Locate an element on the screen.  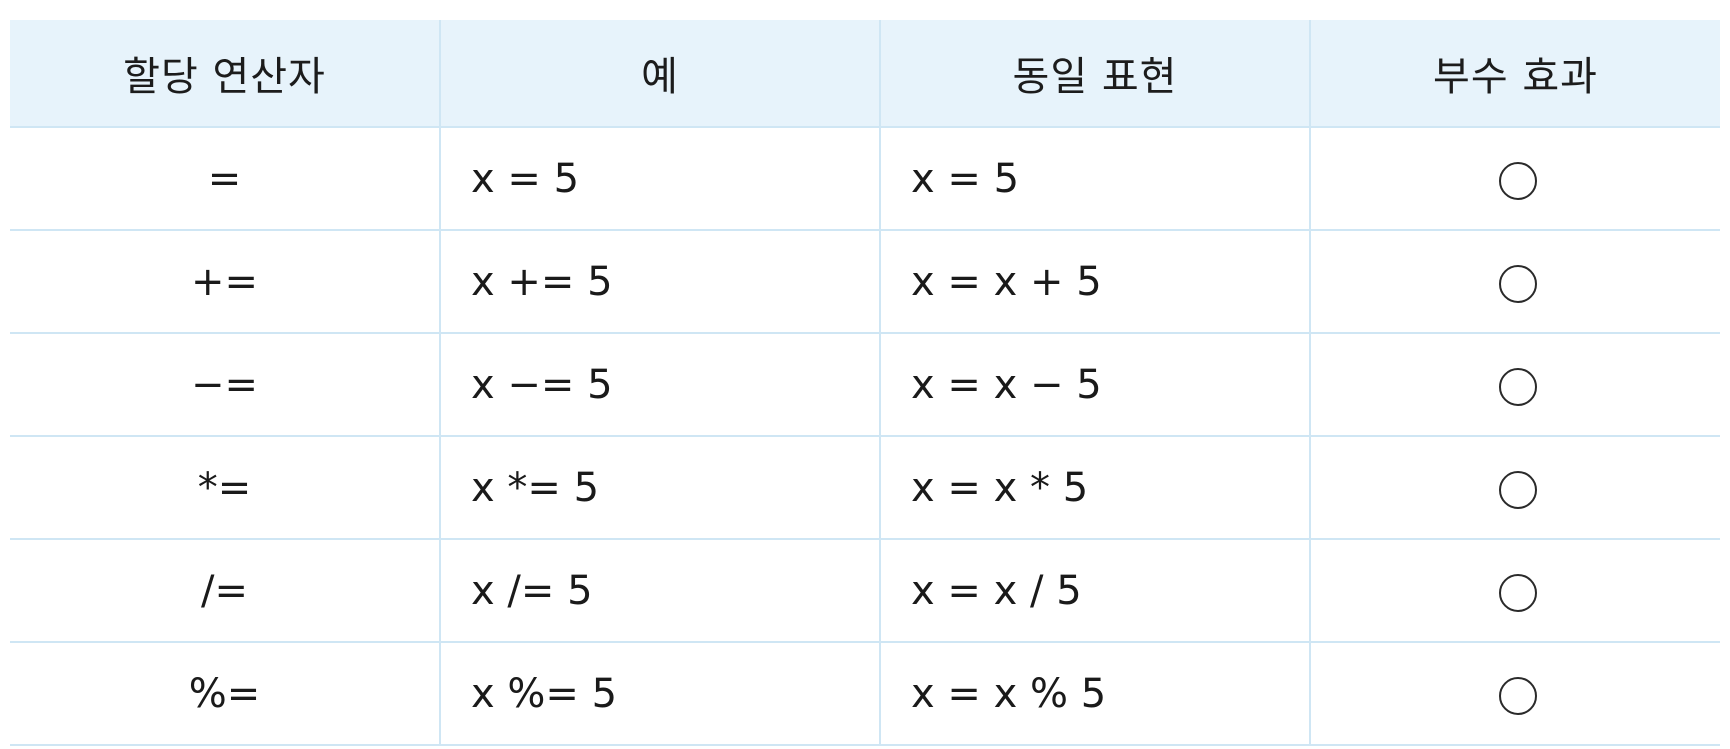
equivalent-cell: x = x + 5 is located at coordinates (1095, 281).